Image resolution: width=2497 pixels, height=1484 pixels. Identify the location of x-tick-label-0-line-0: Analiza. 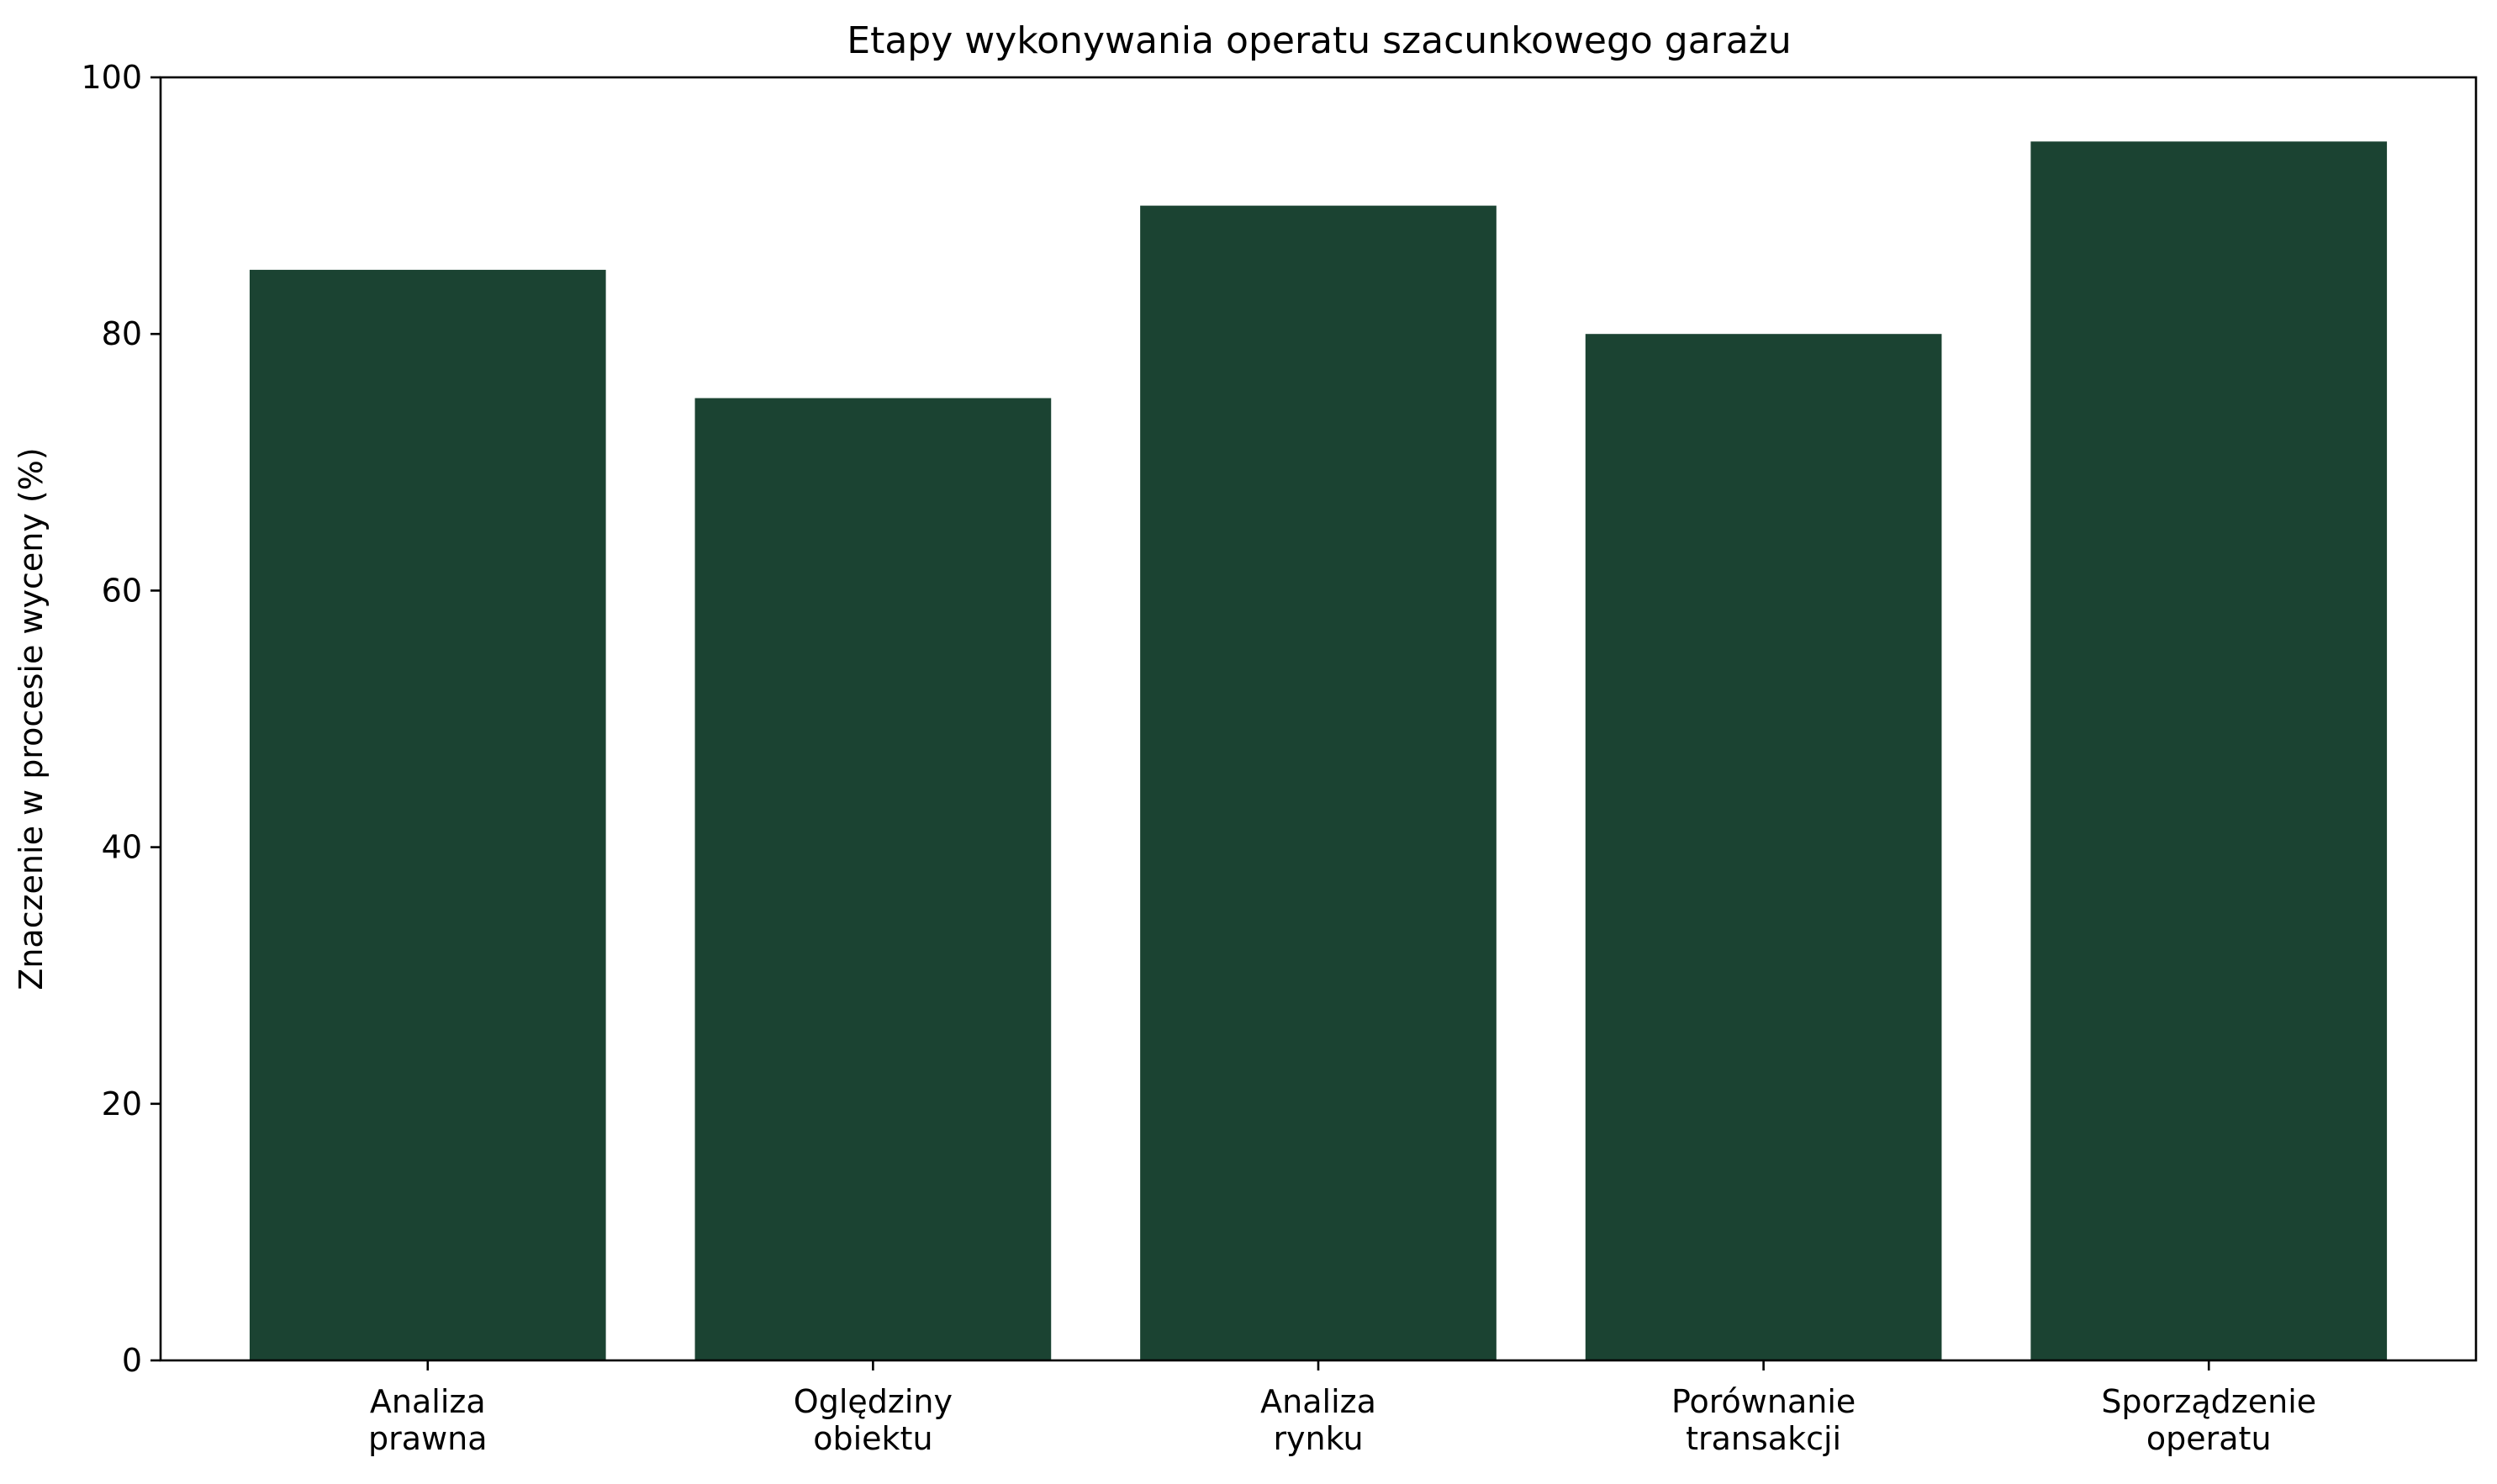
(428, 1401).